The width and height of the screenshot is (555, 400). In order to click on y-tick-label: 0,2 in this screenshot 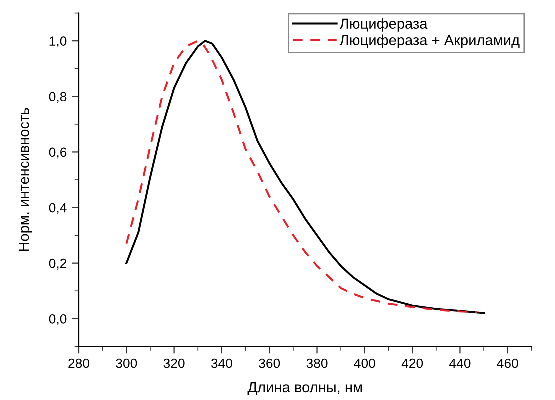, I will do `click(58, 264)`.